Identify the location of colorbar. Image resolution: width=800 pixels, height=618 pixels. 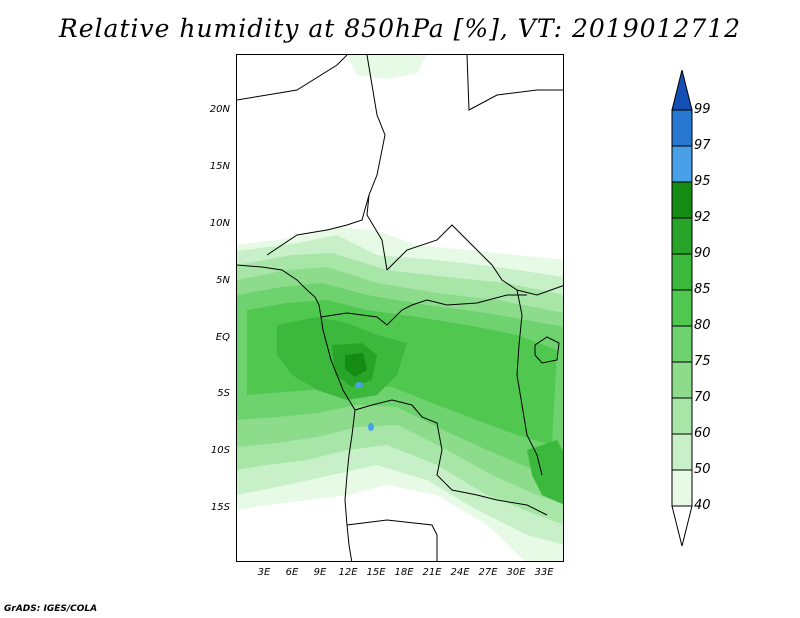
(682, 308).